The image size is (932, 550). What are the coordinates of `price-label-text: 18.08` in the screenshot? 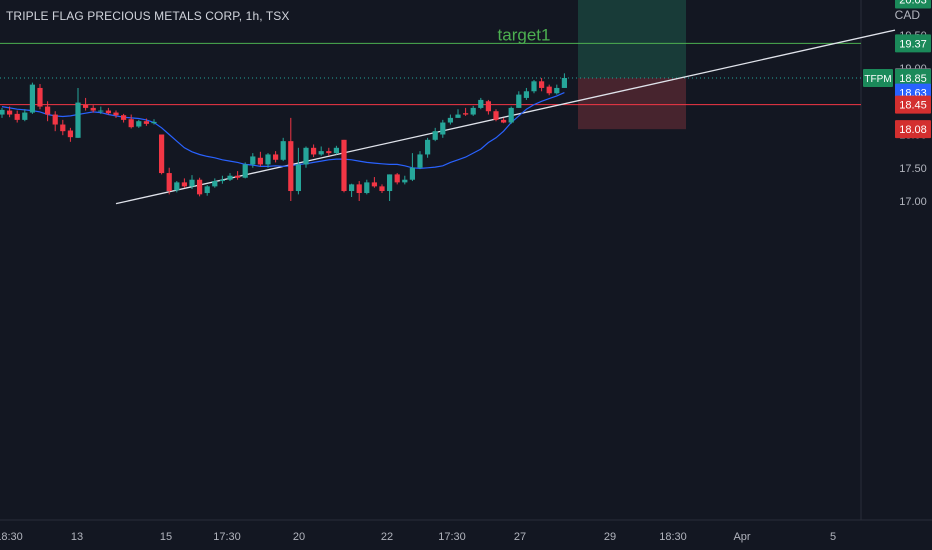 It's located at (913, 130).